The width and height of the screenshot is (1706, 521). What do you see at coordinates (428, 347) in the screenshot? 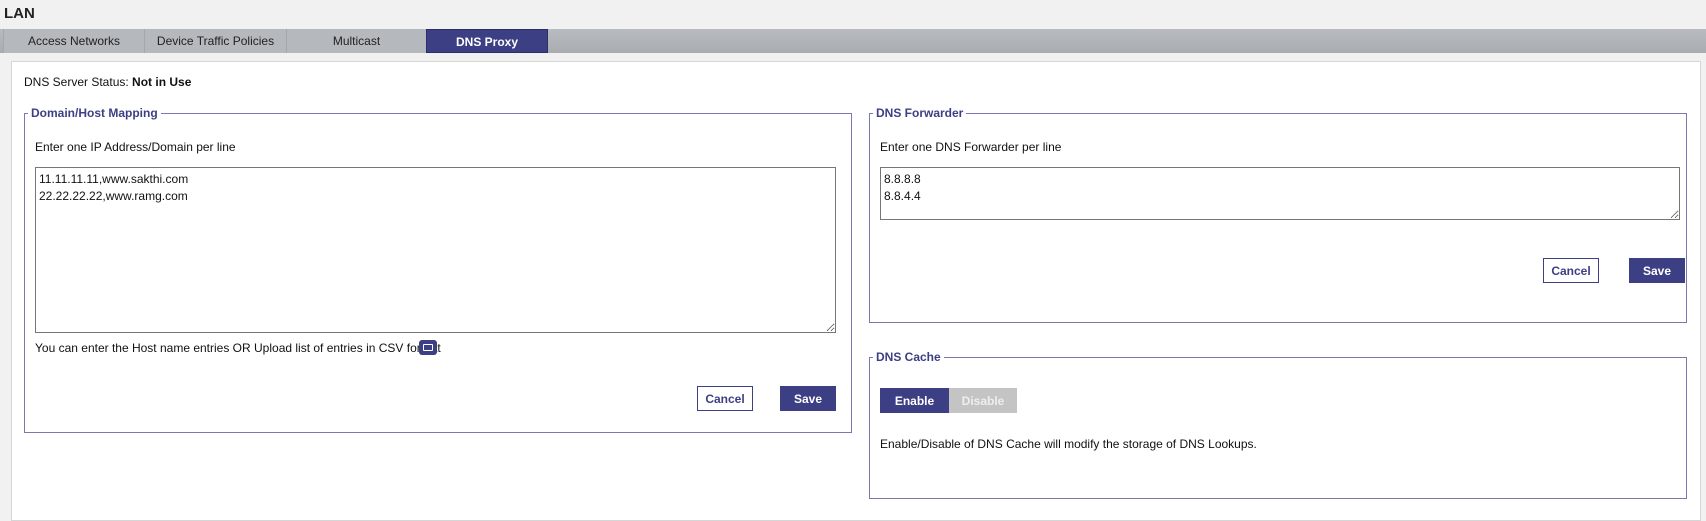
I see `folder-icon` at bounding box center [428, 347].